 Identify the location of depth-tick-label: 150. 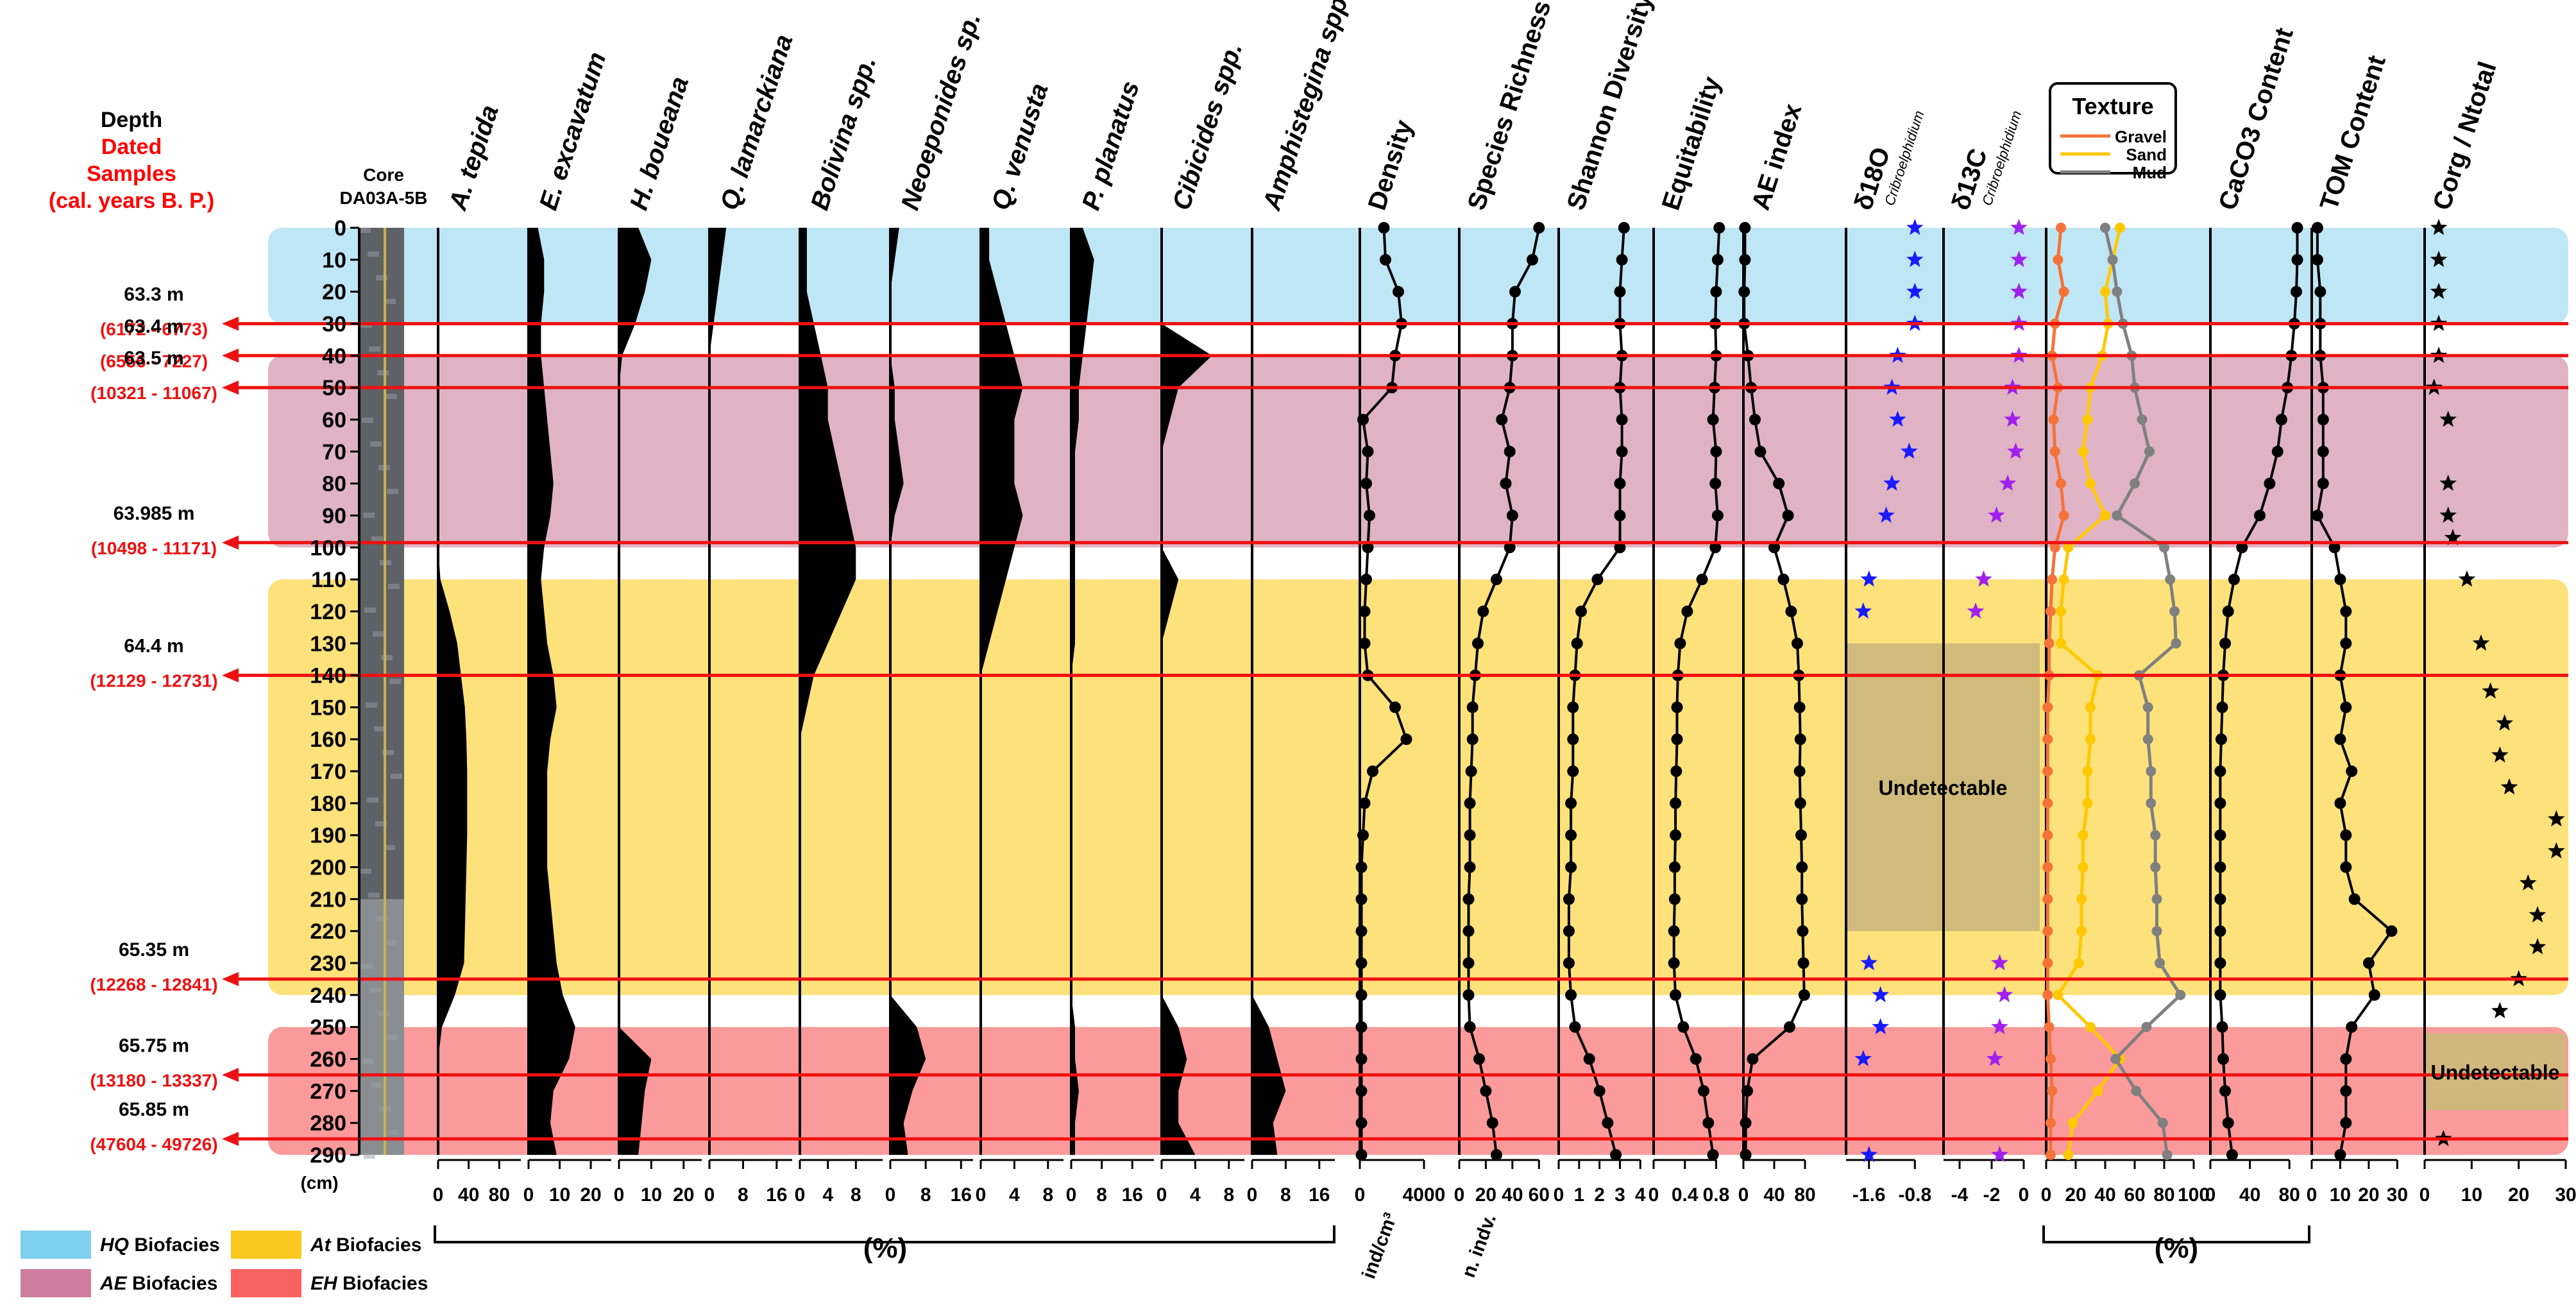
(328, 707).